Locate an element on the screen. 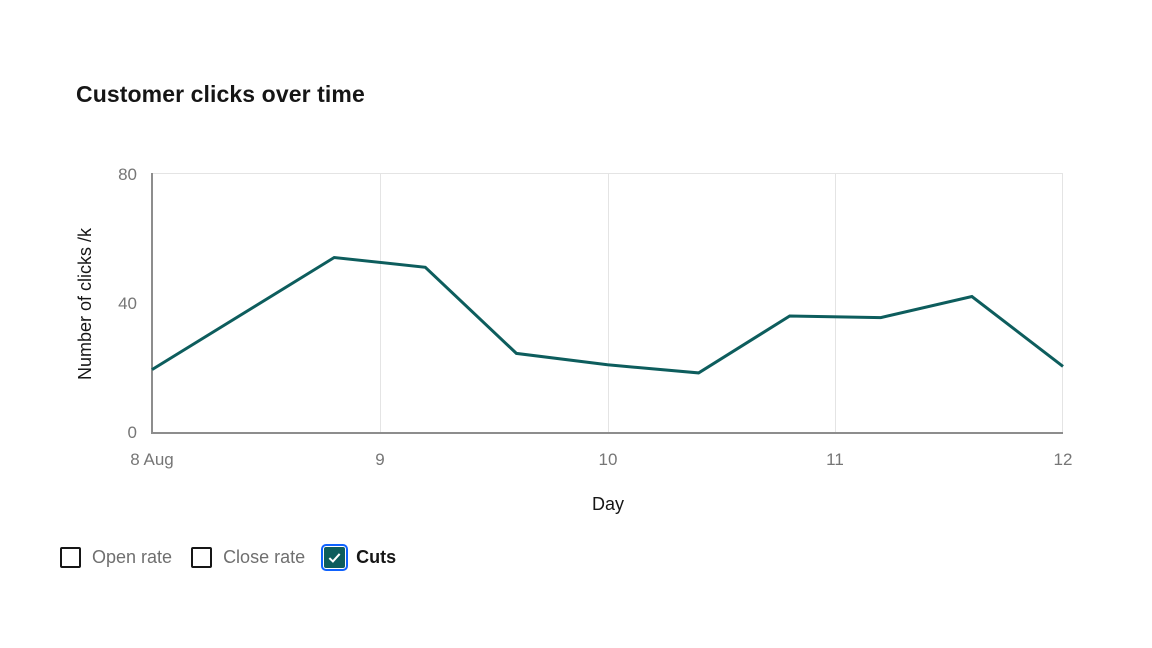 The width and height of the screenshot is (1152, 648). y-tick-80: 80 is located at coordinates (127, 174).